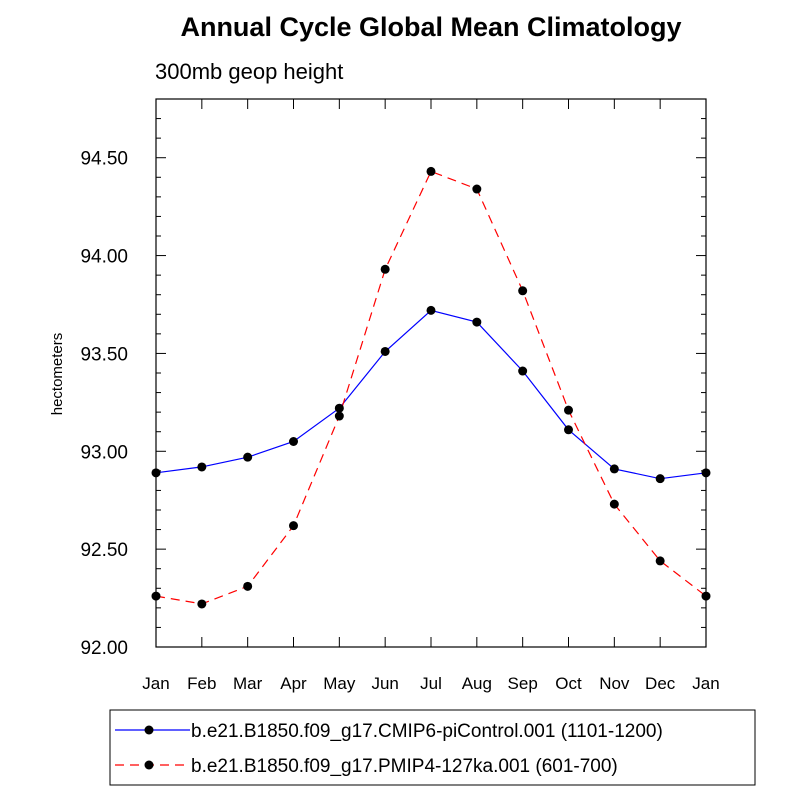 This screenshot has width=800, height=800. Describe the element at coordinates (104, 648) in the screenshot. I see `y-tick-label: 92.00` at that location.